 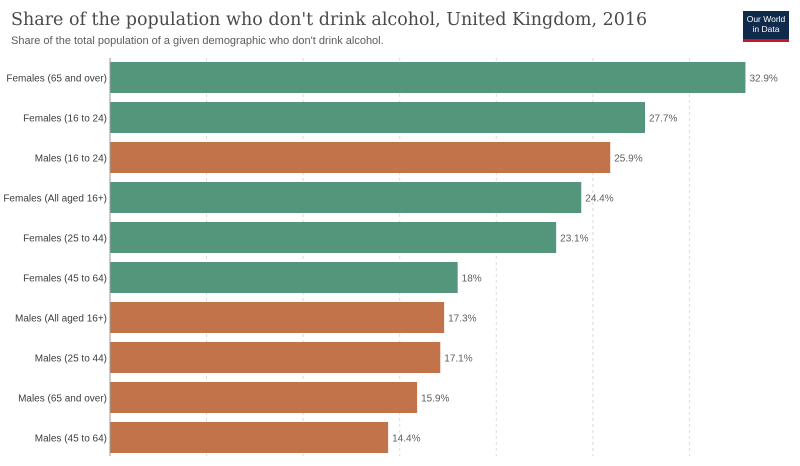 I want to click on value-label: 18%, so click(x=472, y=279).